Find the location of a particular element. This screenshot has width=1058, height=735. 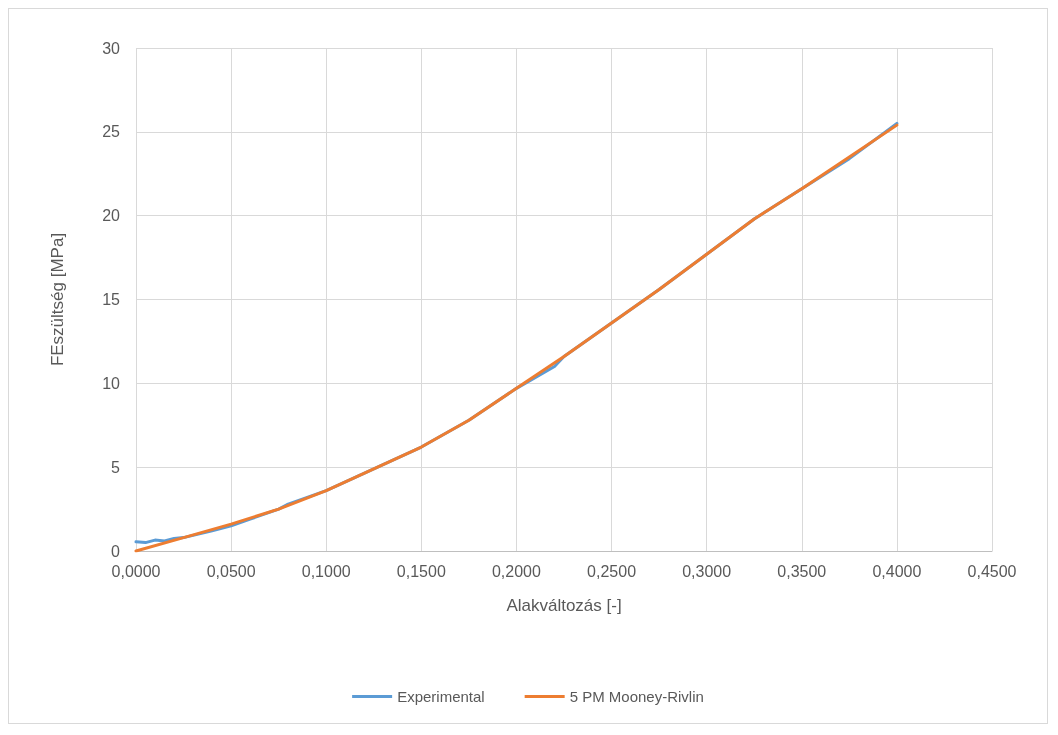

y-tick-label: 0 is located at coordinates (116, 551).